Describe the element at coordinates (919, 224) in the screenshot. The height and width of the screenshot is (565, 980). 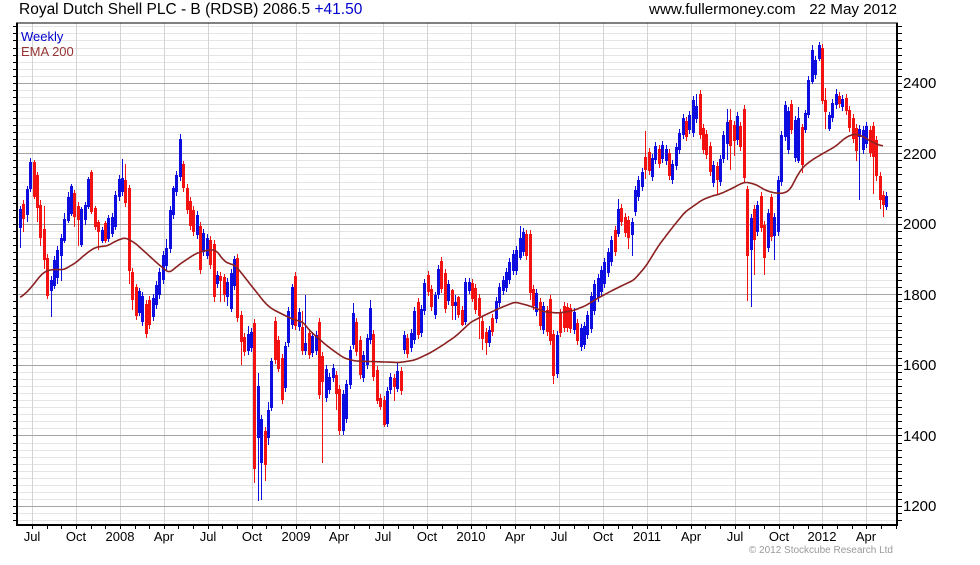
I see `svg-text: 2000` at that location.